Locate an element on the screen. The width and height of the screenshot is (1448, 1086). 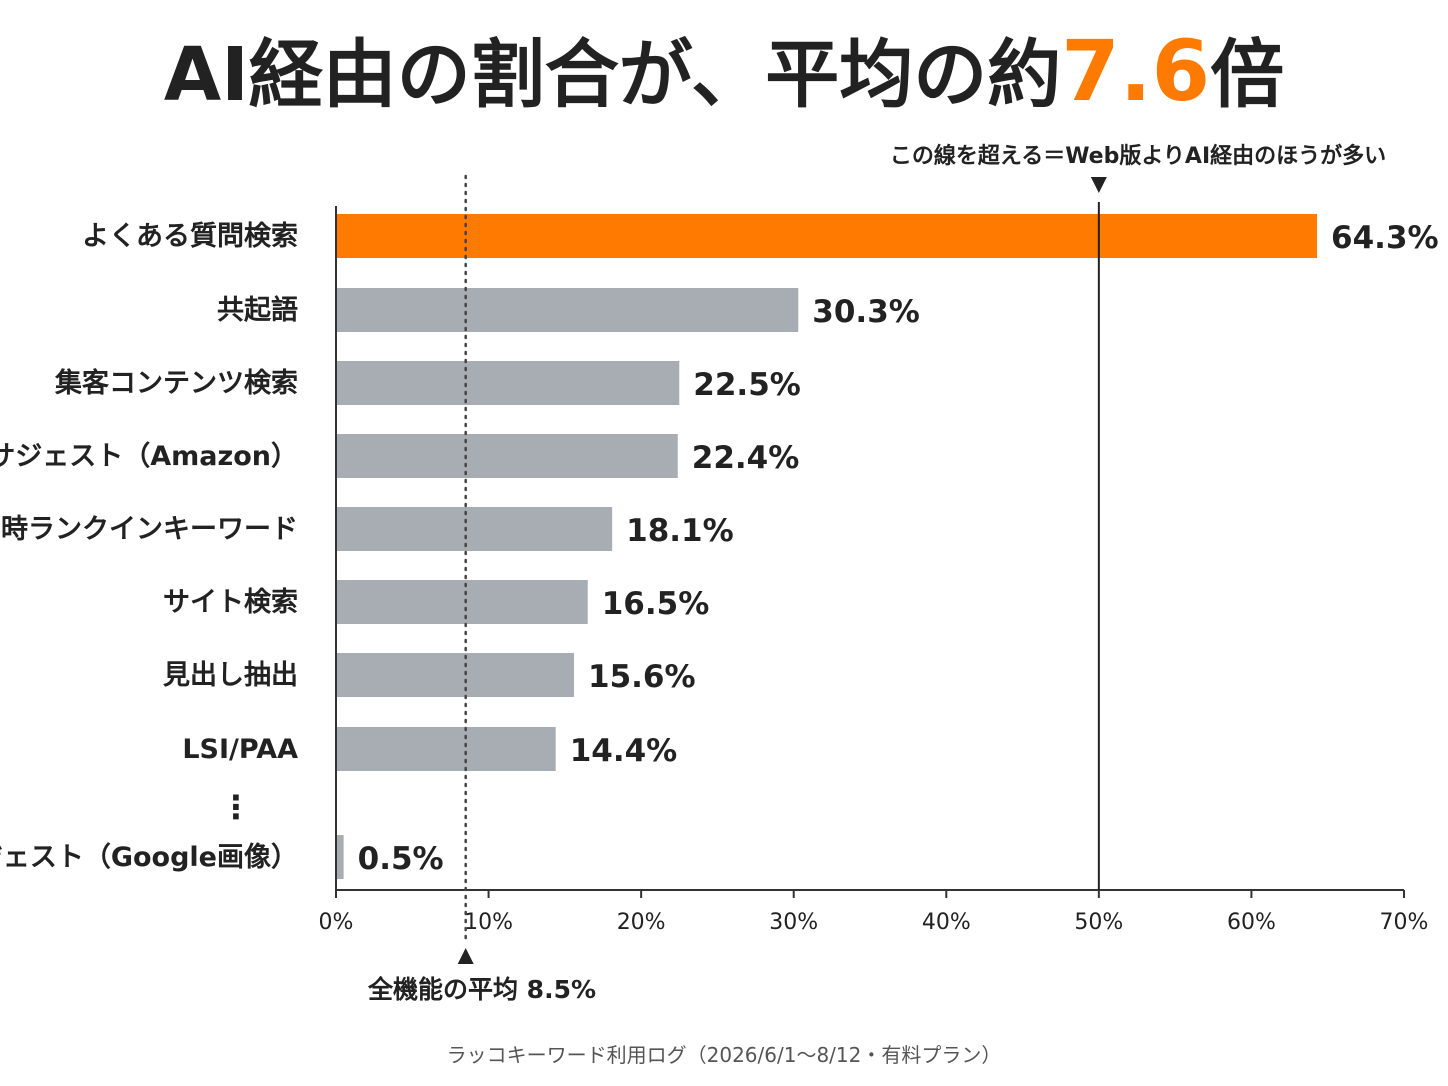
x-tick-label: 60% is located at coordinates (1251, 922).